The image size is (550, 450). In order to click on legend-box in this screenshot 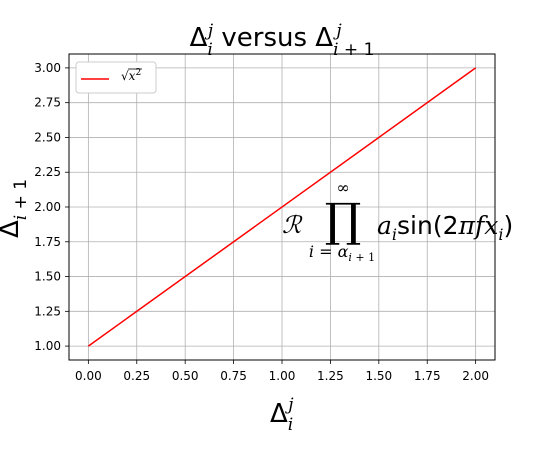, I will do `click(116, 77)`.